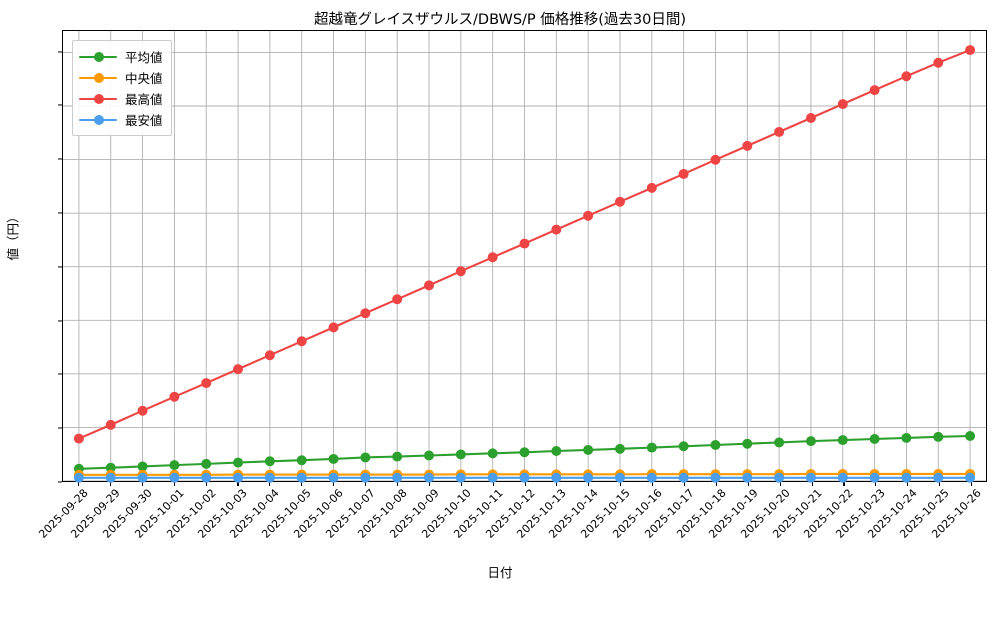  What do you see at coordinates (500, 572) in the screenshot?
I see `x-axis-label: 日付` at bounding box center [500, 572].